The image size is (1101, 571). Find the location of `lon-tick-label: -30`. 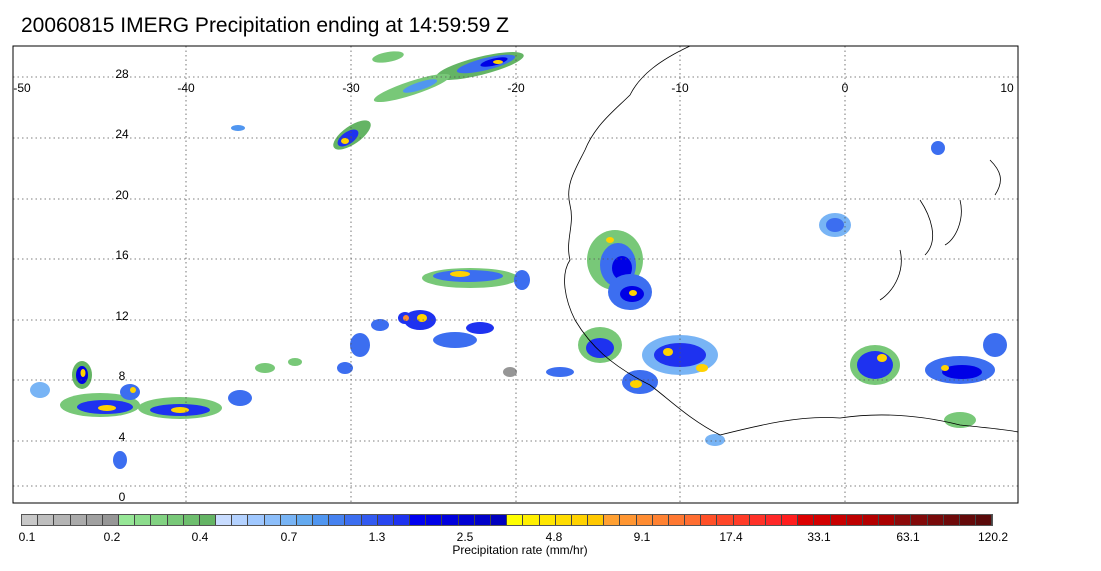

lon-tick-label: -30 is located at coordinates (351, 88).